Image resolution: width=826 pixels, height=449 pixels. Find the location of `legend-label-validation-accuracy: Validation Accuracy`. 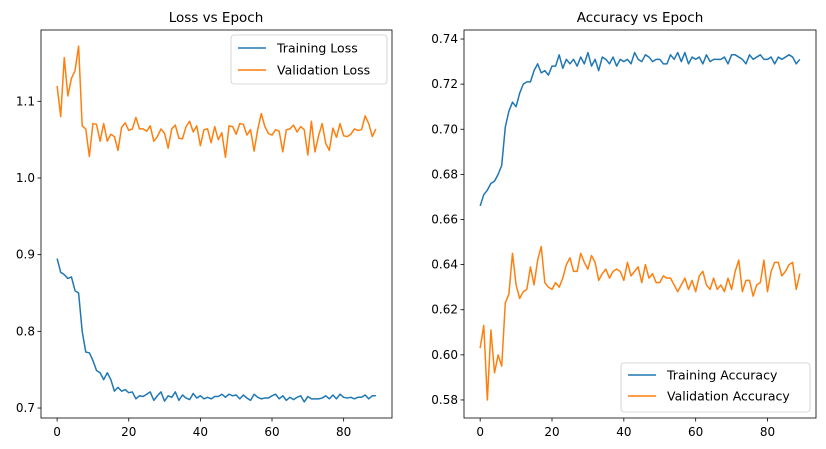

legend-label-validation-accuracy: Validation Accuracy is located at coordinates (728, 396).